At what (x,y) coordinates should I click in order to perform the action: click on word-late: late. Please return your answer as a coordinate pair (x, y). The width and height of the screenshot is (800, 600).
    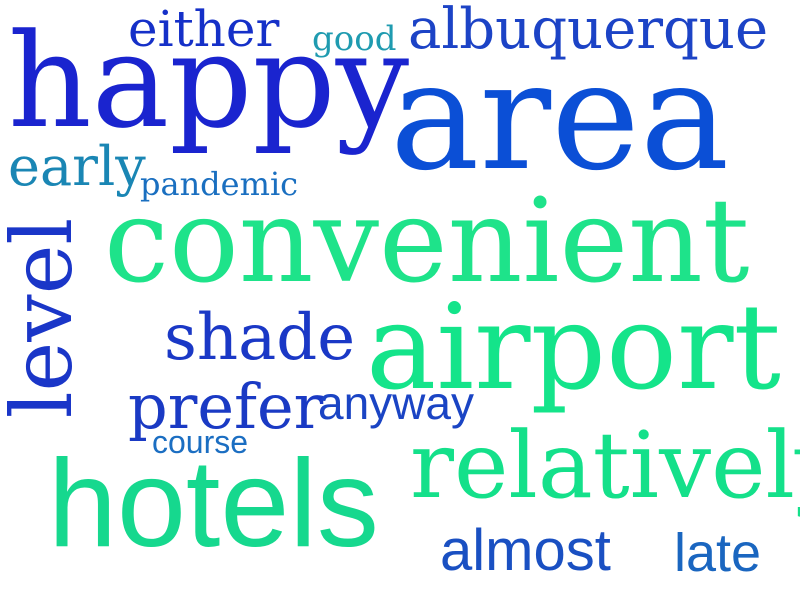
    Looking at the image, I should click on (717, 553).